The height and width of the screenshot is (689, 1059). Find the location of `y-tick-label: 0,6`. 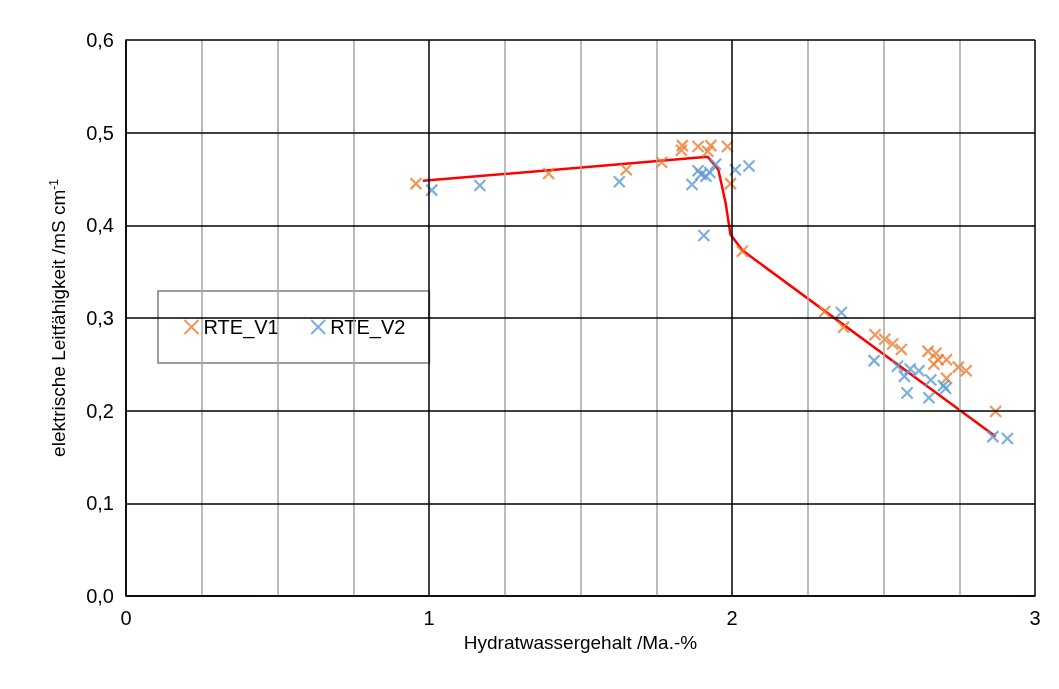

y-tick-label: 0,6 is located at coordinates (100, 40).